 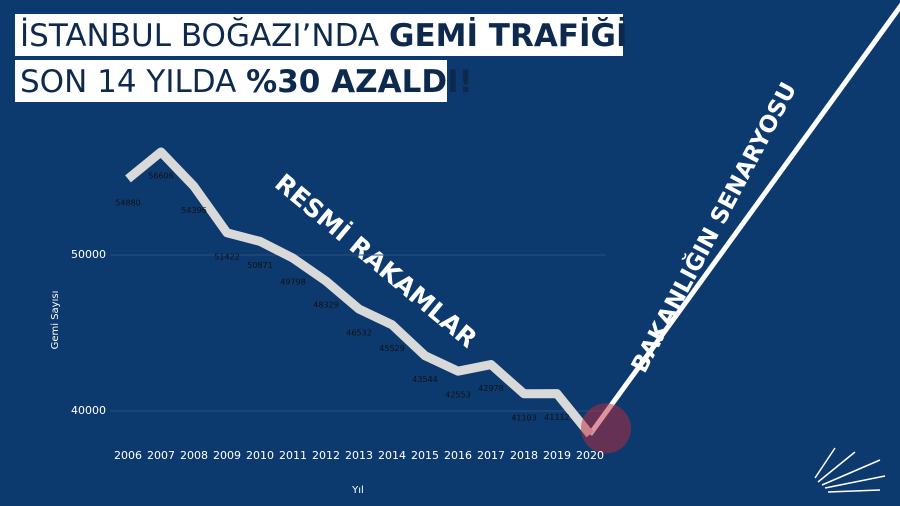 I want to click on x-tick-label: 2016, so click(x=458, y=455).